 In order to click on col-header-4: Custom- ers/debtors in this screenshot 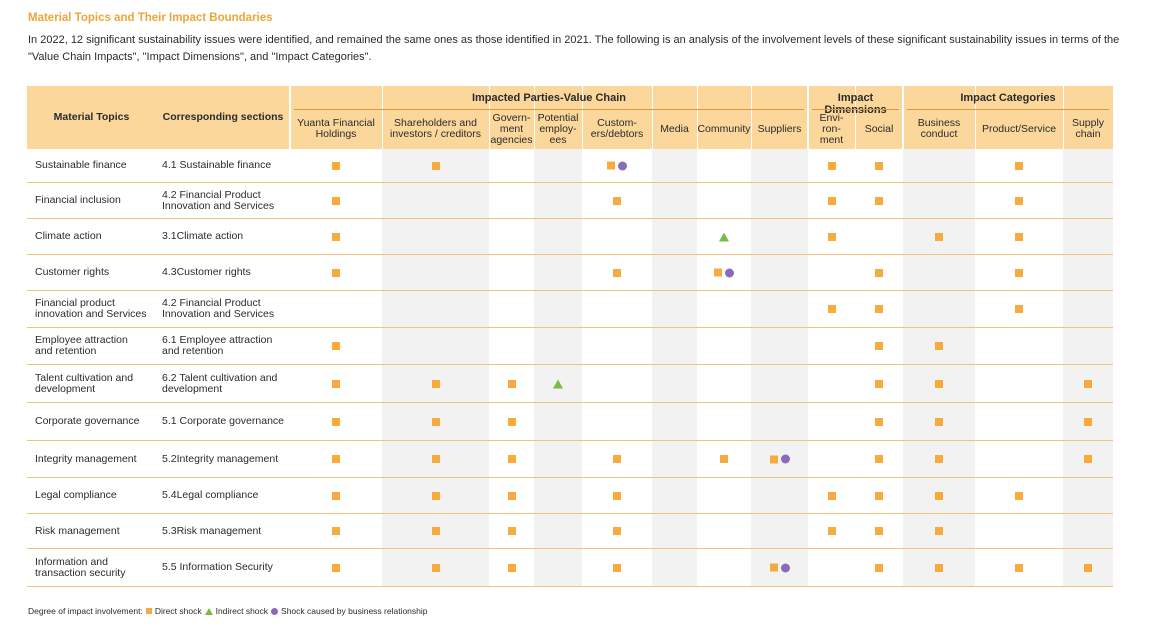, I will do `click(617, 128)`.